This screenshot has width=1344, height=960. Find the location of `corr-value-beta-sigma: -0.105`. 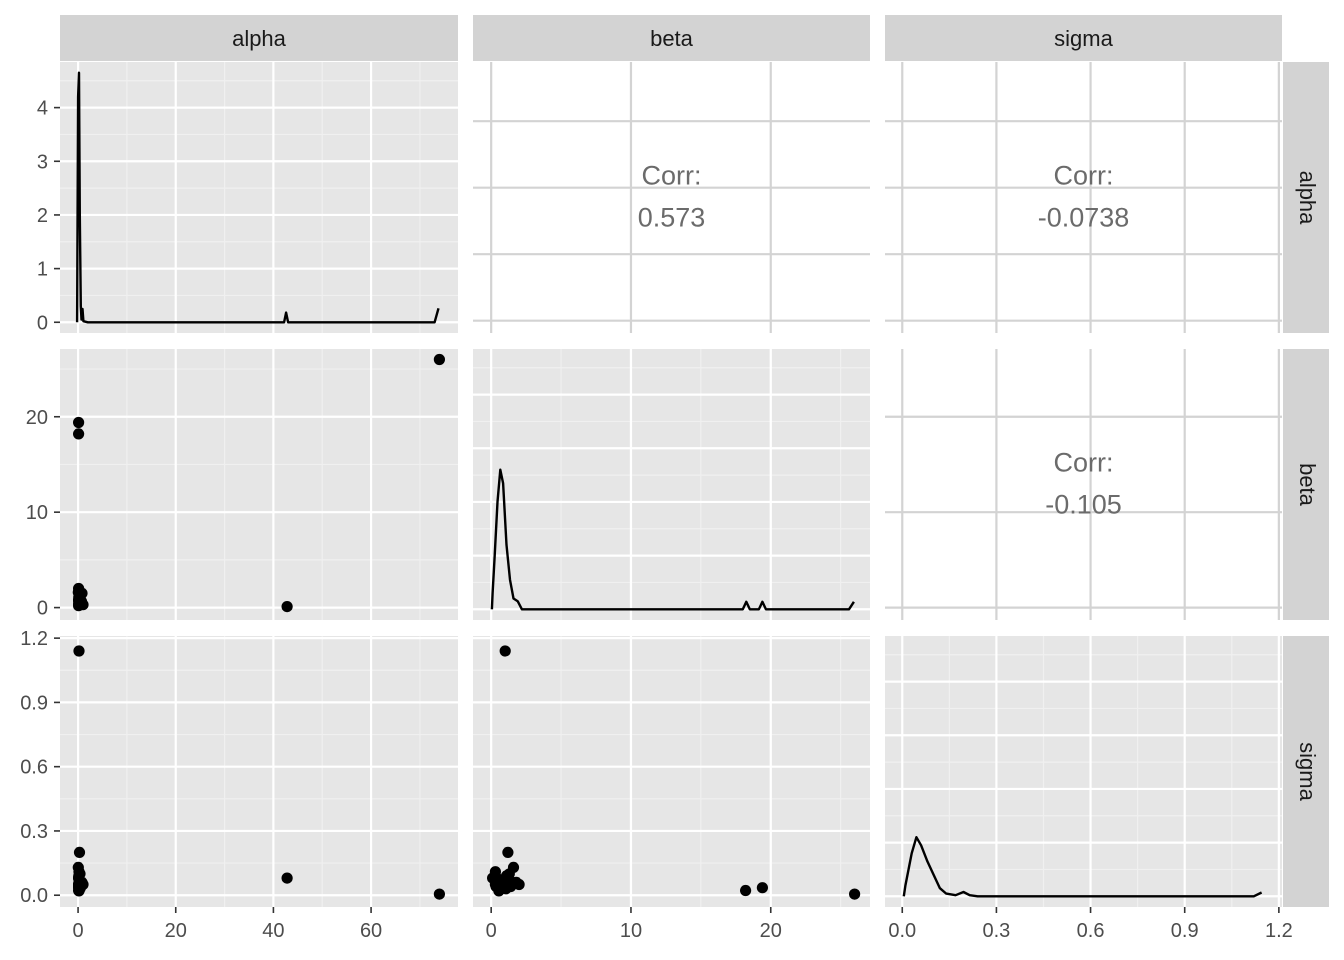

corr-value-beta-sigma: -0.105 is located at coordinates (1083, 505).